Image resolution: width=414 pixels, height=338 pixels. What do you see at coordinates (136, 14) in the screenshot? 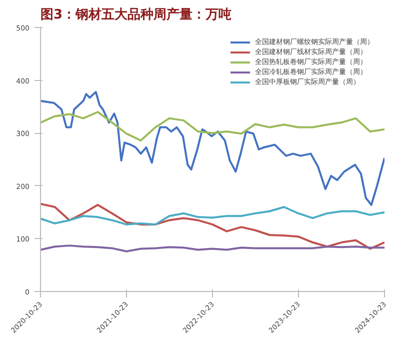
I see `chart-title: 图3：钢材五大品种周产量：万吨` at bounding box center [136, 14].